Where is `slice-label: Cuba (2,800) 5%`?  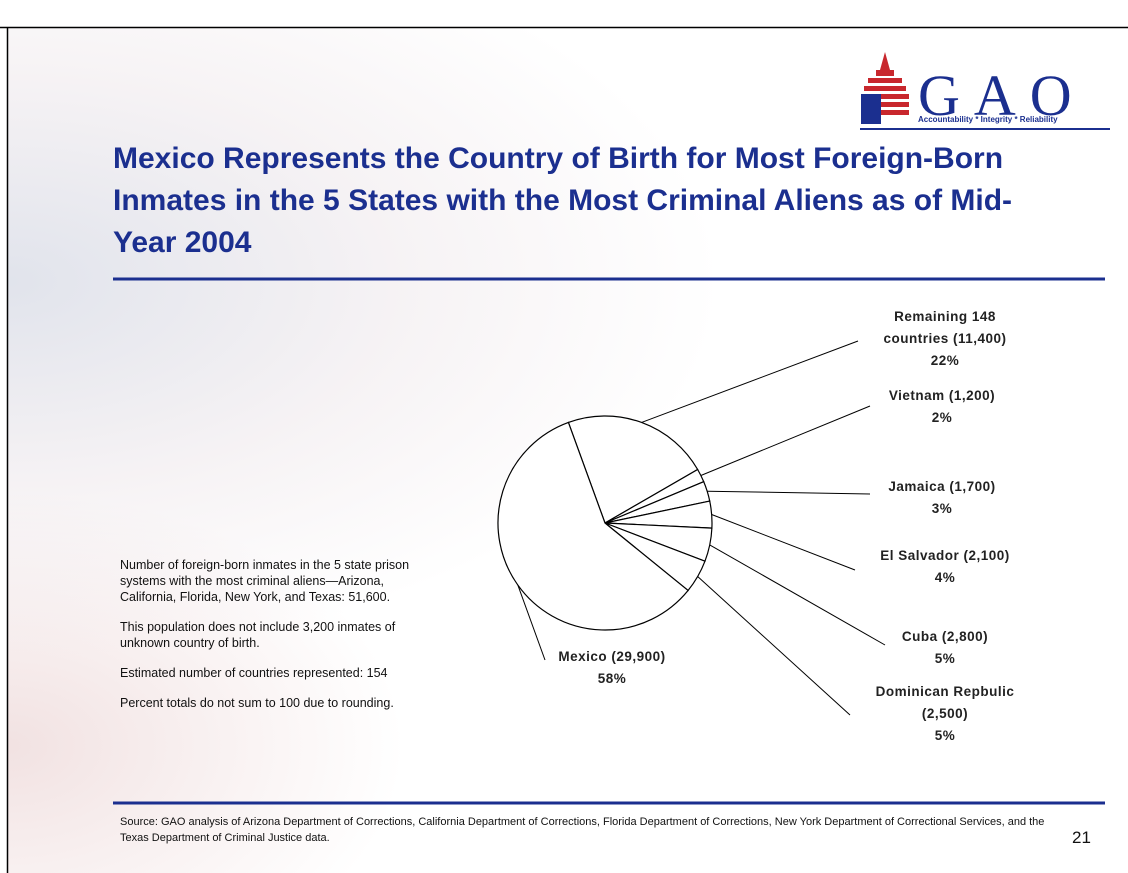 slice-label: Cuba (2,800) 5% is located at coordinates (945, 648).